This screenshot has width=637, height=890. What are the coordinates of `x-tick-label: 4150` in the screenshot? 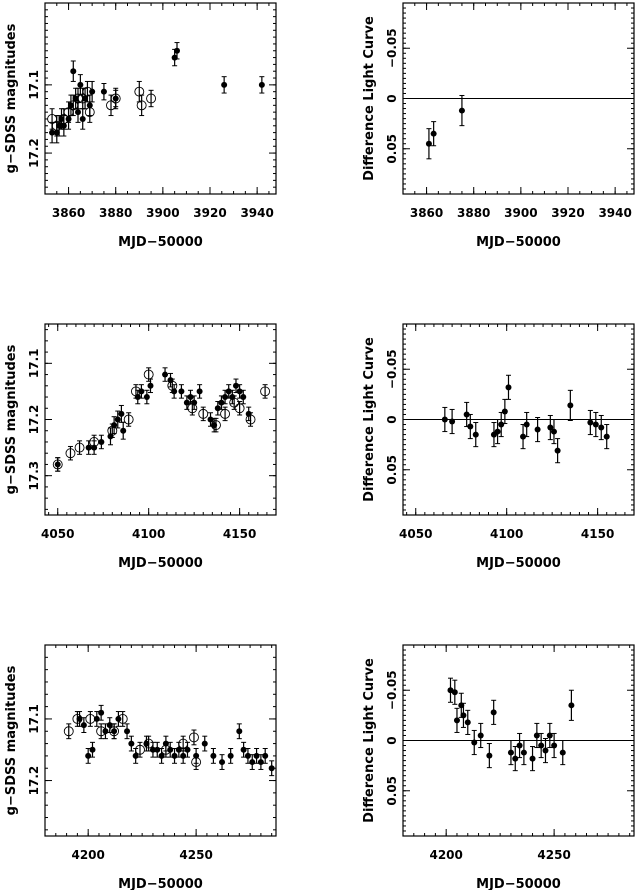 It's located at (597, 534).